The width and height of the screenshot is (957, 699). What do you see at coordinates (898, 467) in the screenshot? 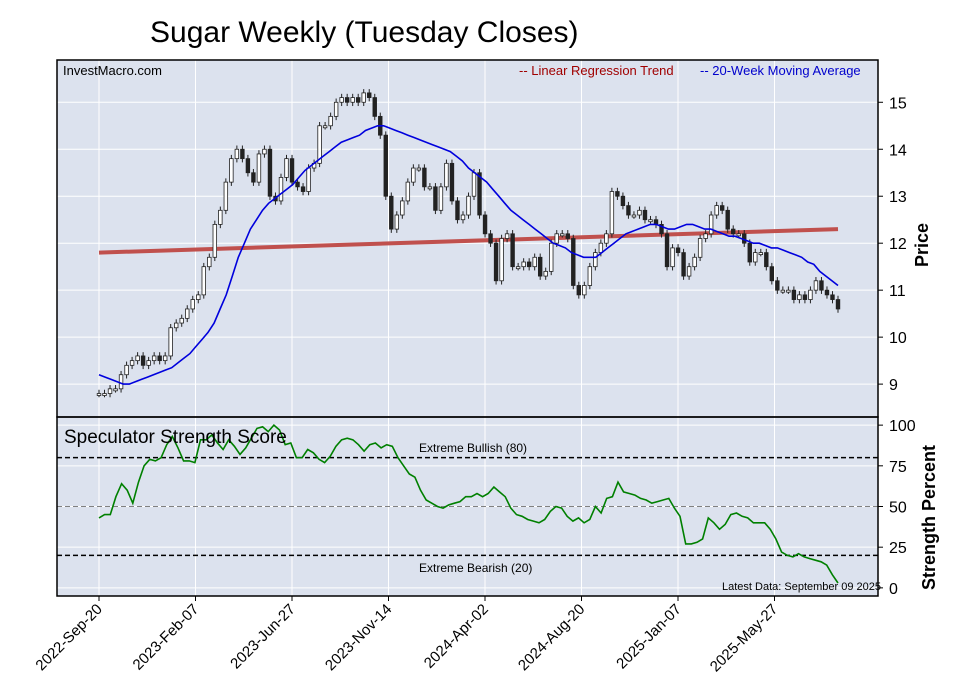
I see `strength-tick-label: 75` at bounding box center [898, 467].